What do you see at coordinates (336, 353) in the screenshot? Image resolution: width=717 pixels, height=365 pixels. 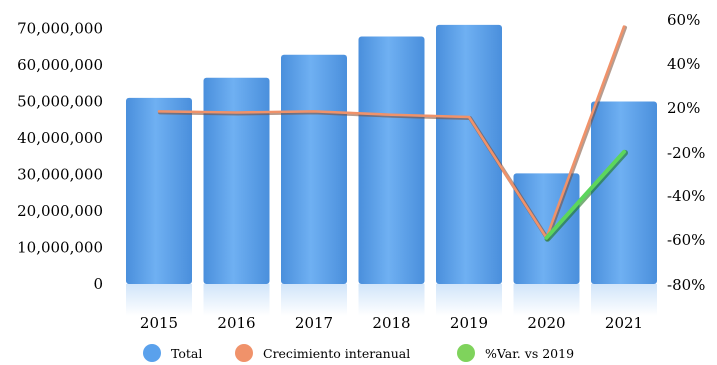 I see `legend-label-1: Crecimiento interanual` at bounding box center [336, 353].